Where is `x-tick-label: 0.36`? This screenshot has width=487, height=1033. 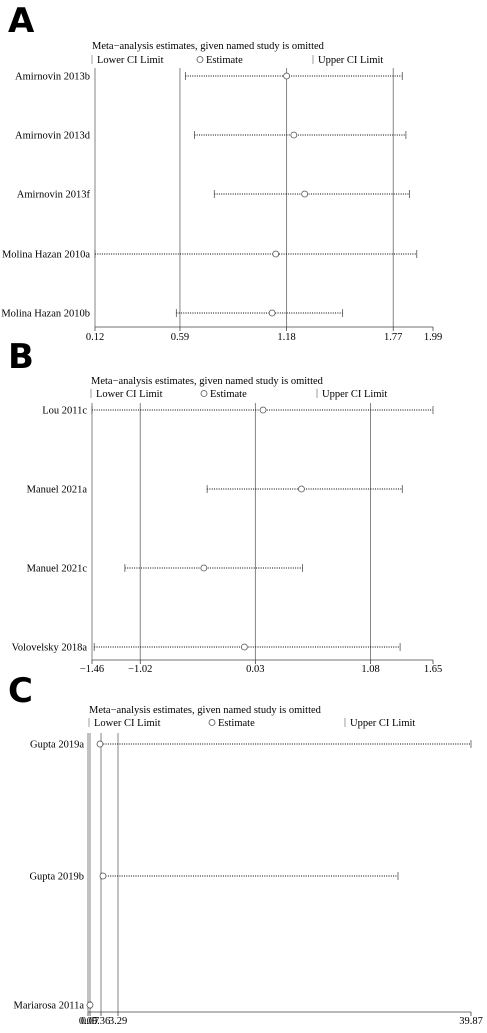 x-tick-label: 0.36 is located at coordinates (101, 1021).